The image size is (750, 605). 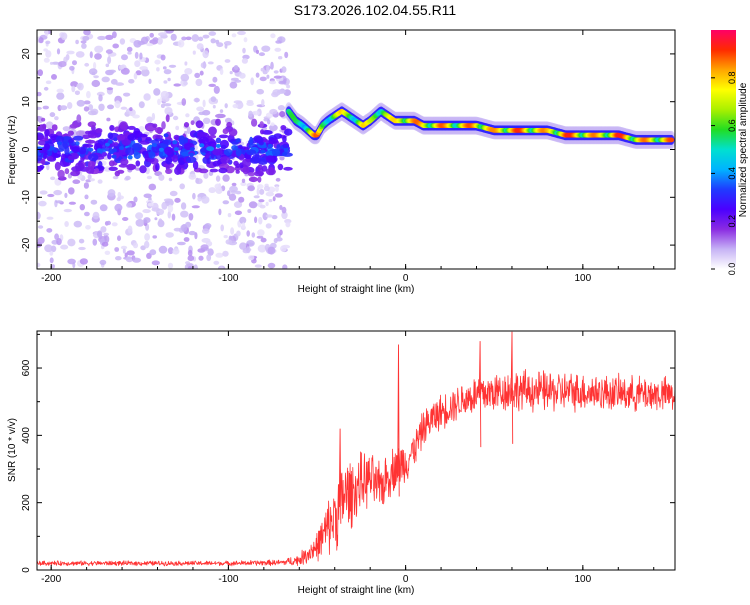 I want to click on y-tick-label: -10, so click(x=26, y=197).